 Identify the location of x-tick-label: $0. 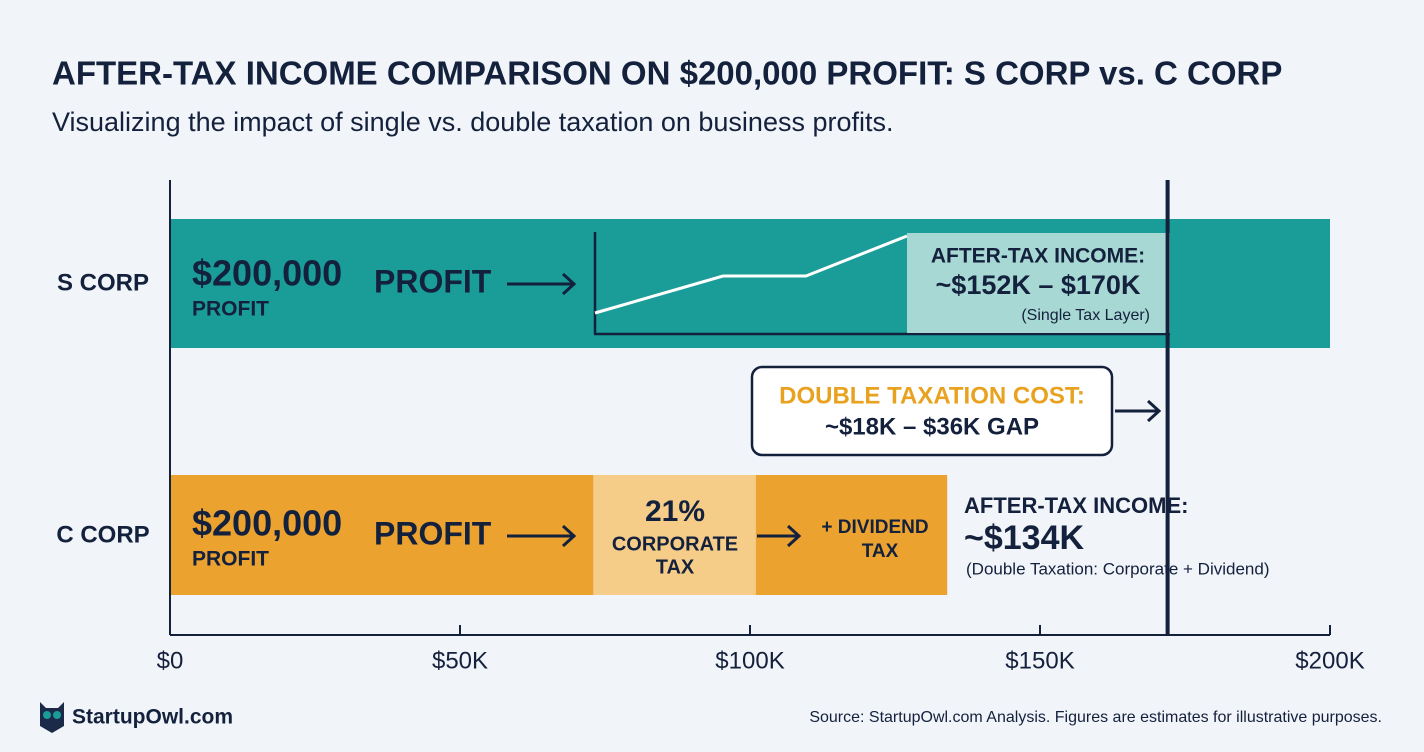
(170, 660).